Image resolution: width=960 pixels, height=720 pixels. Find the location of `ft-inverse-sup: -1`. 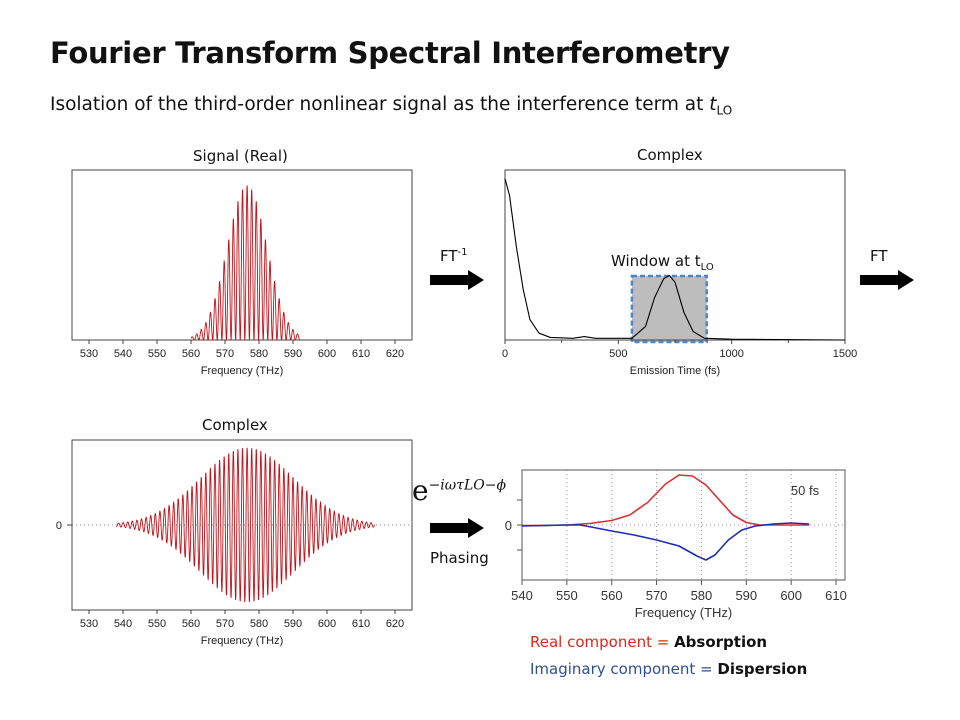

ft-inverse-sup: -1 is located at coordinates (462, 252).